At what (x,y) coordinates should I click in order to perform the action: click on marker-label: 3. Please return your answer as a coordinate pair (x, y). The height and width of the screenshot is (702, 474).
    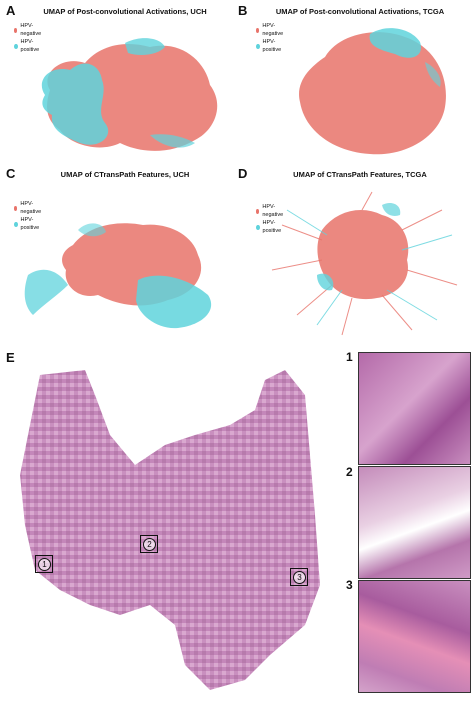
    Looking at the image, I should click on (299, 577).